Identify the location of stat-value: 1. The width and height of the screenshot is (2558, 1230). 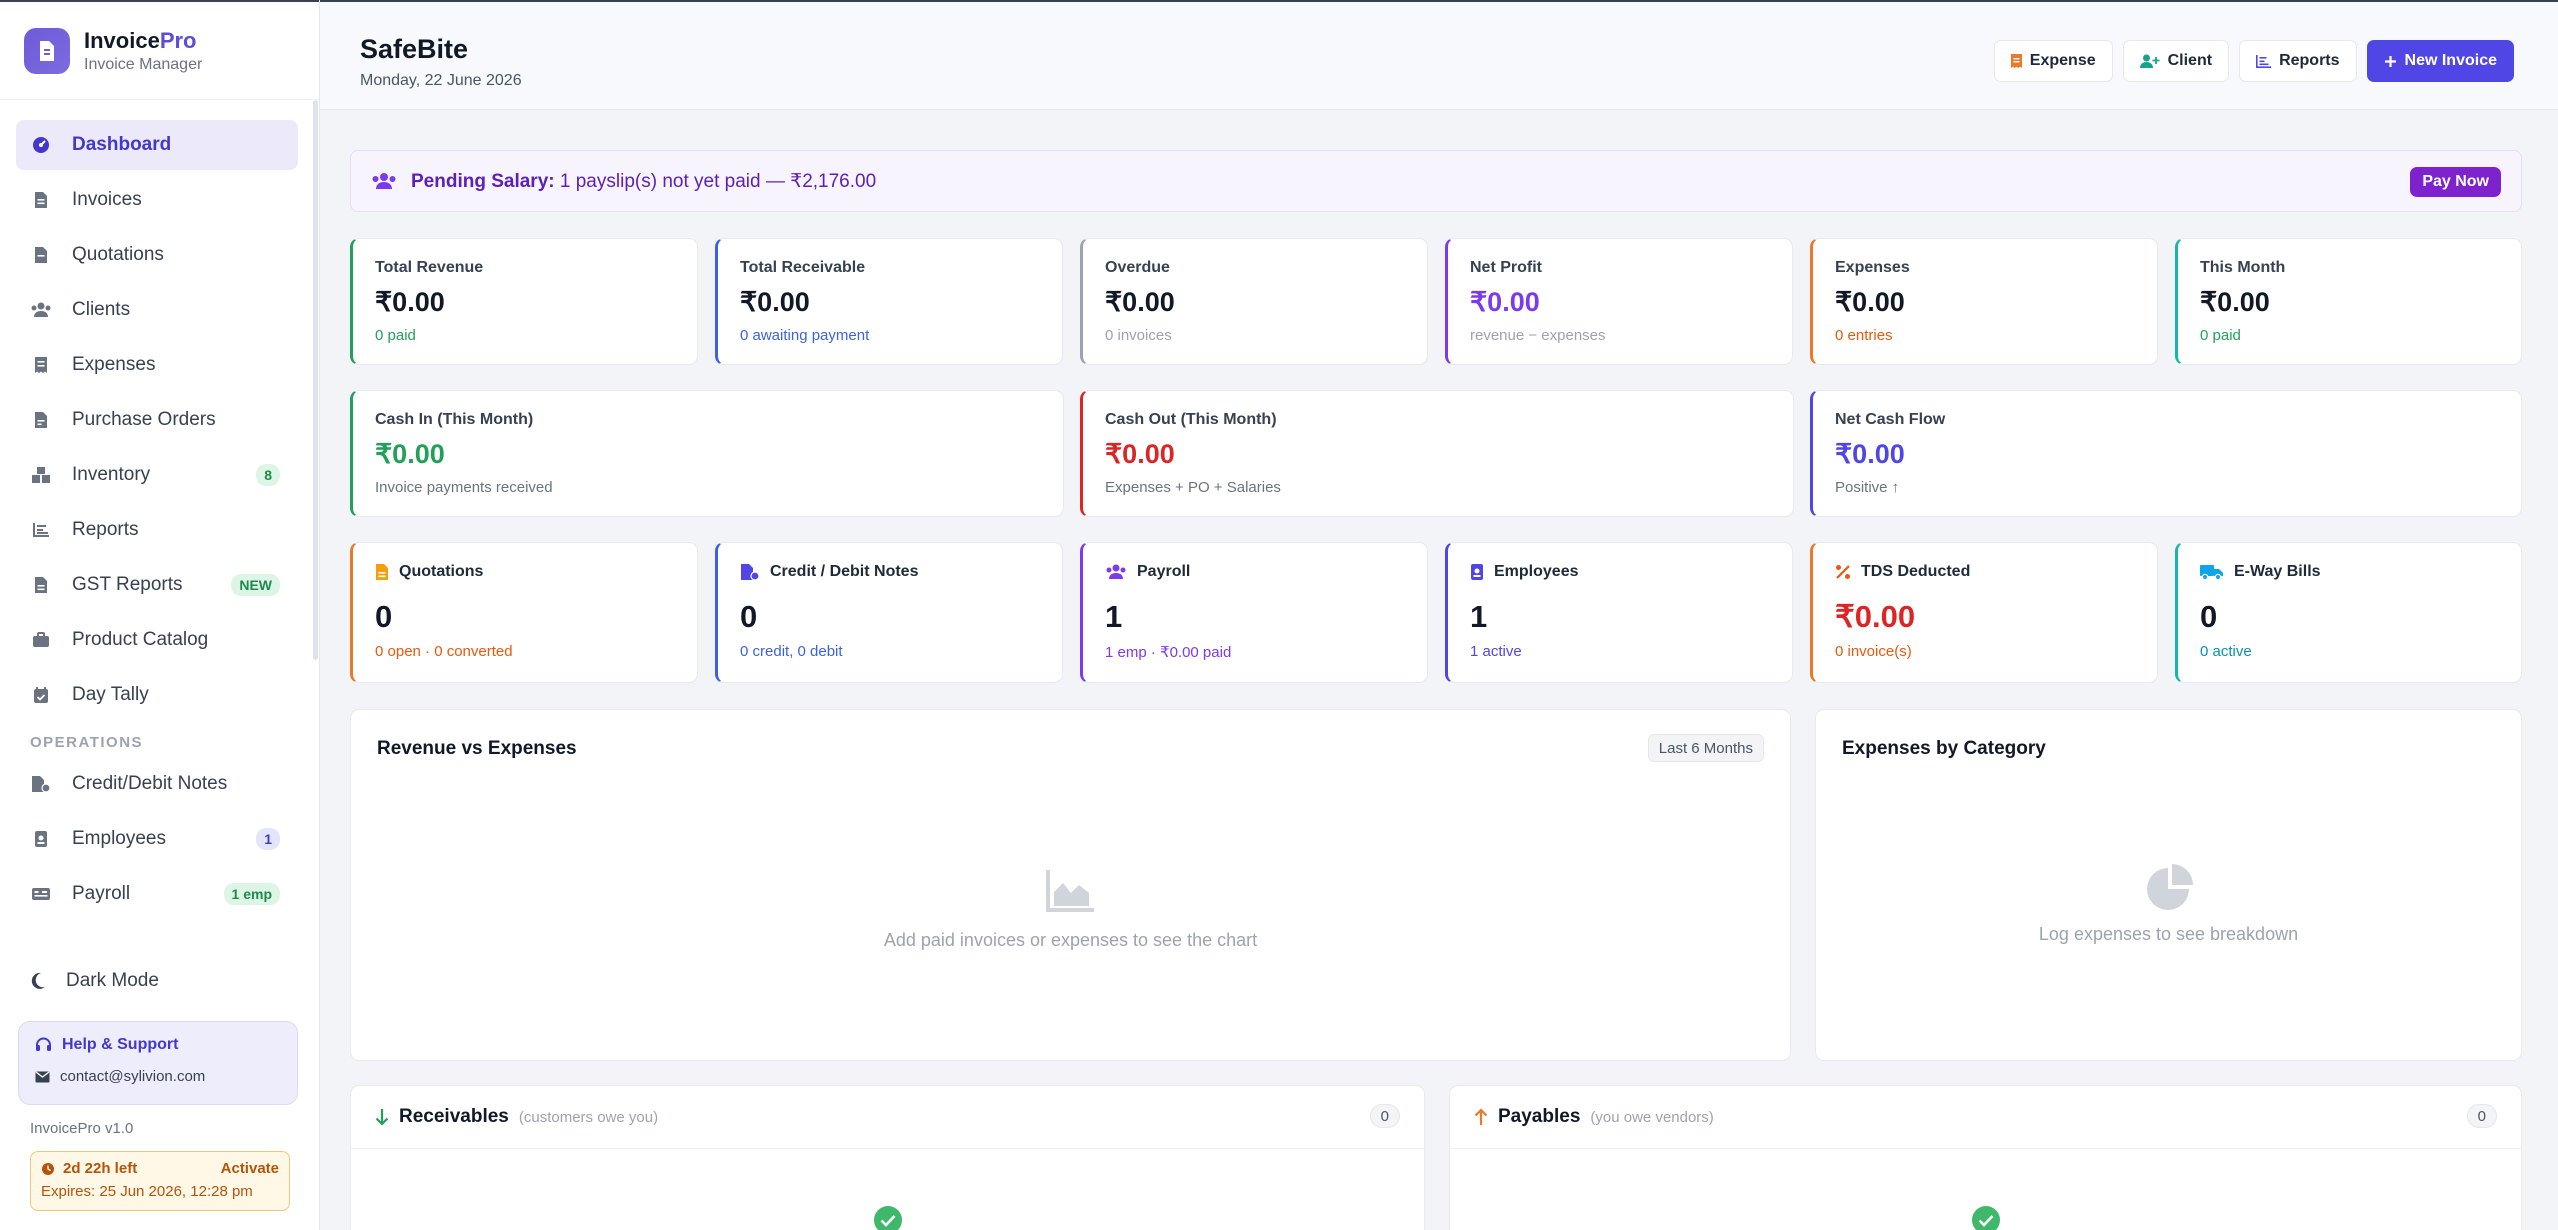
(1479, 616).